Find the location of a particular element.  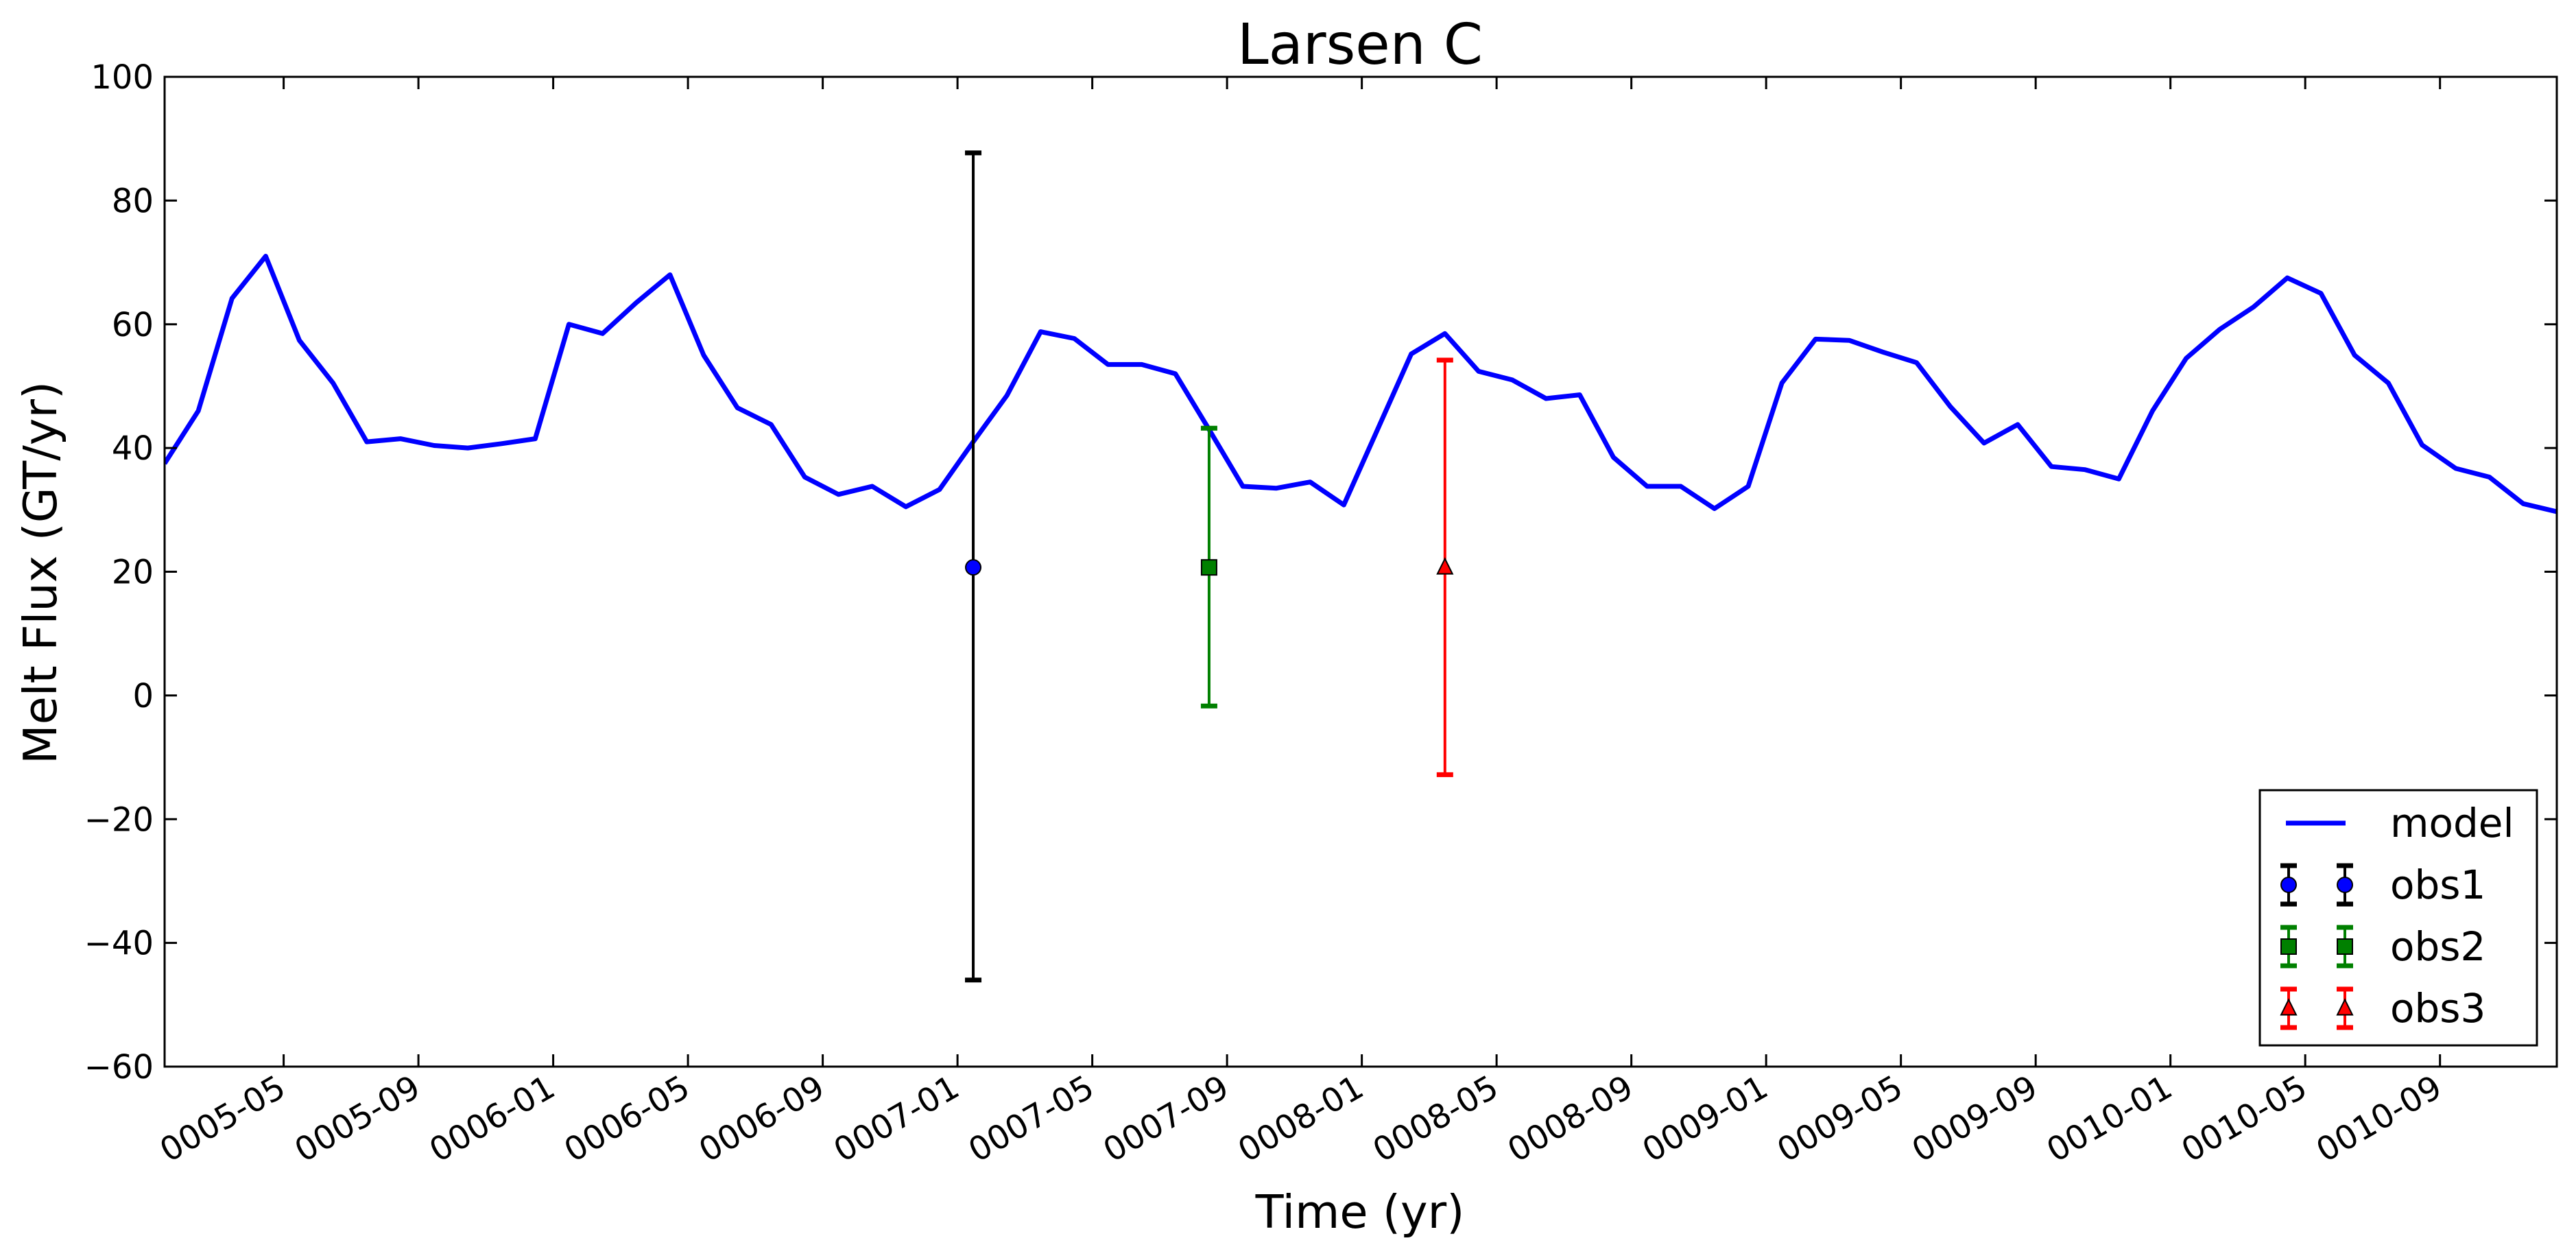

data-point-obs1 is located at coordinates (973, 567).